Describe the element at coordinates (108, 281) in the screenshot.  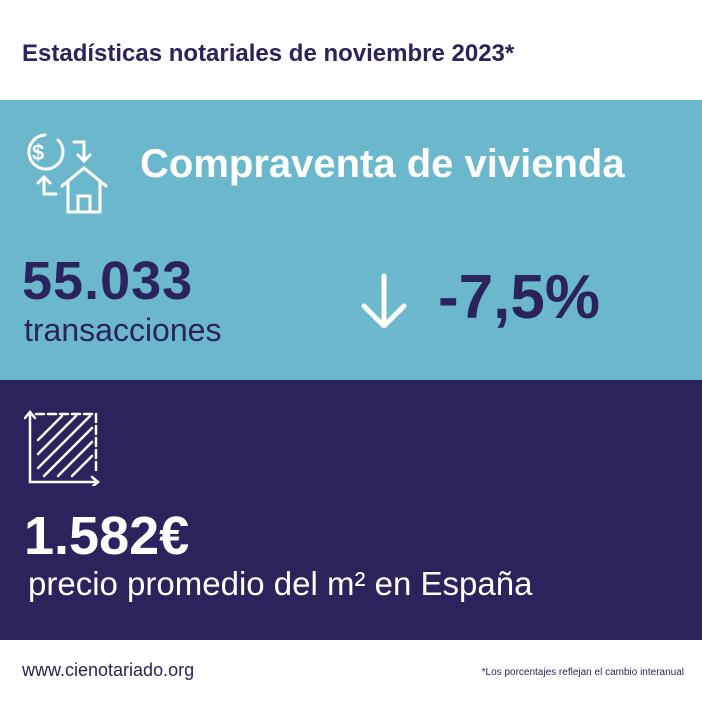
I see `transactions-count: 55.033` at that location.